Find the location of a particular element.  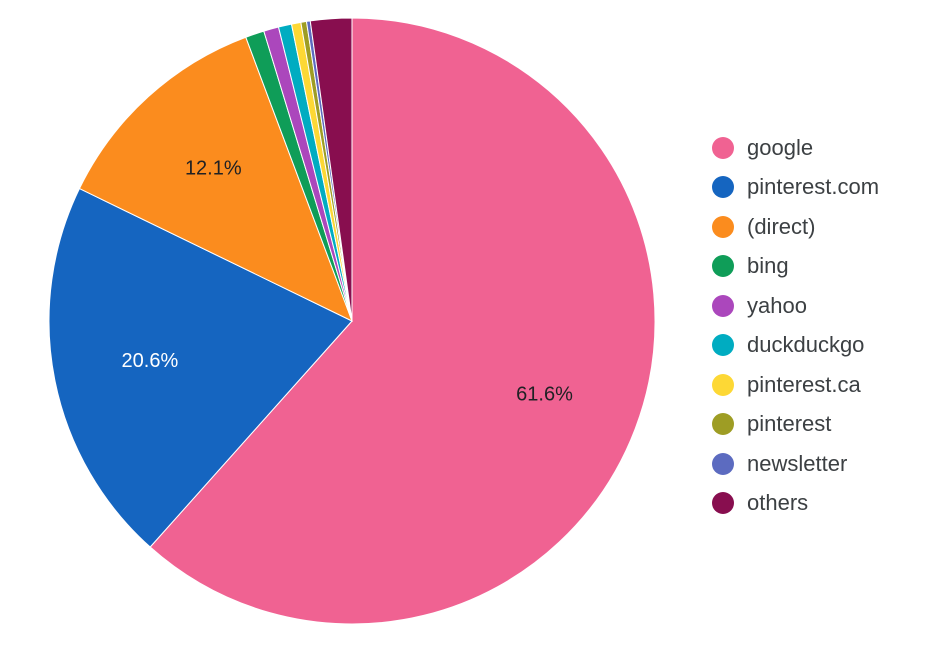

legend-label: google is located at coordinates (780, 147).